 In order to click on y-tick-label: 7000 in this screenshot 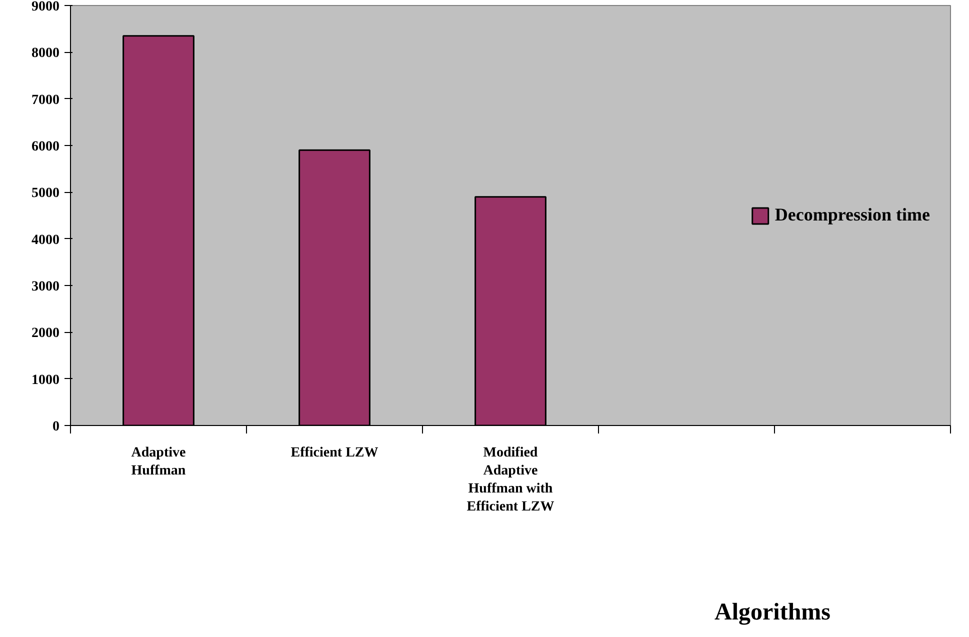, I will do `click(46, 100)`.